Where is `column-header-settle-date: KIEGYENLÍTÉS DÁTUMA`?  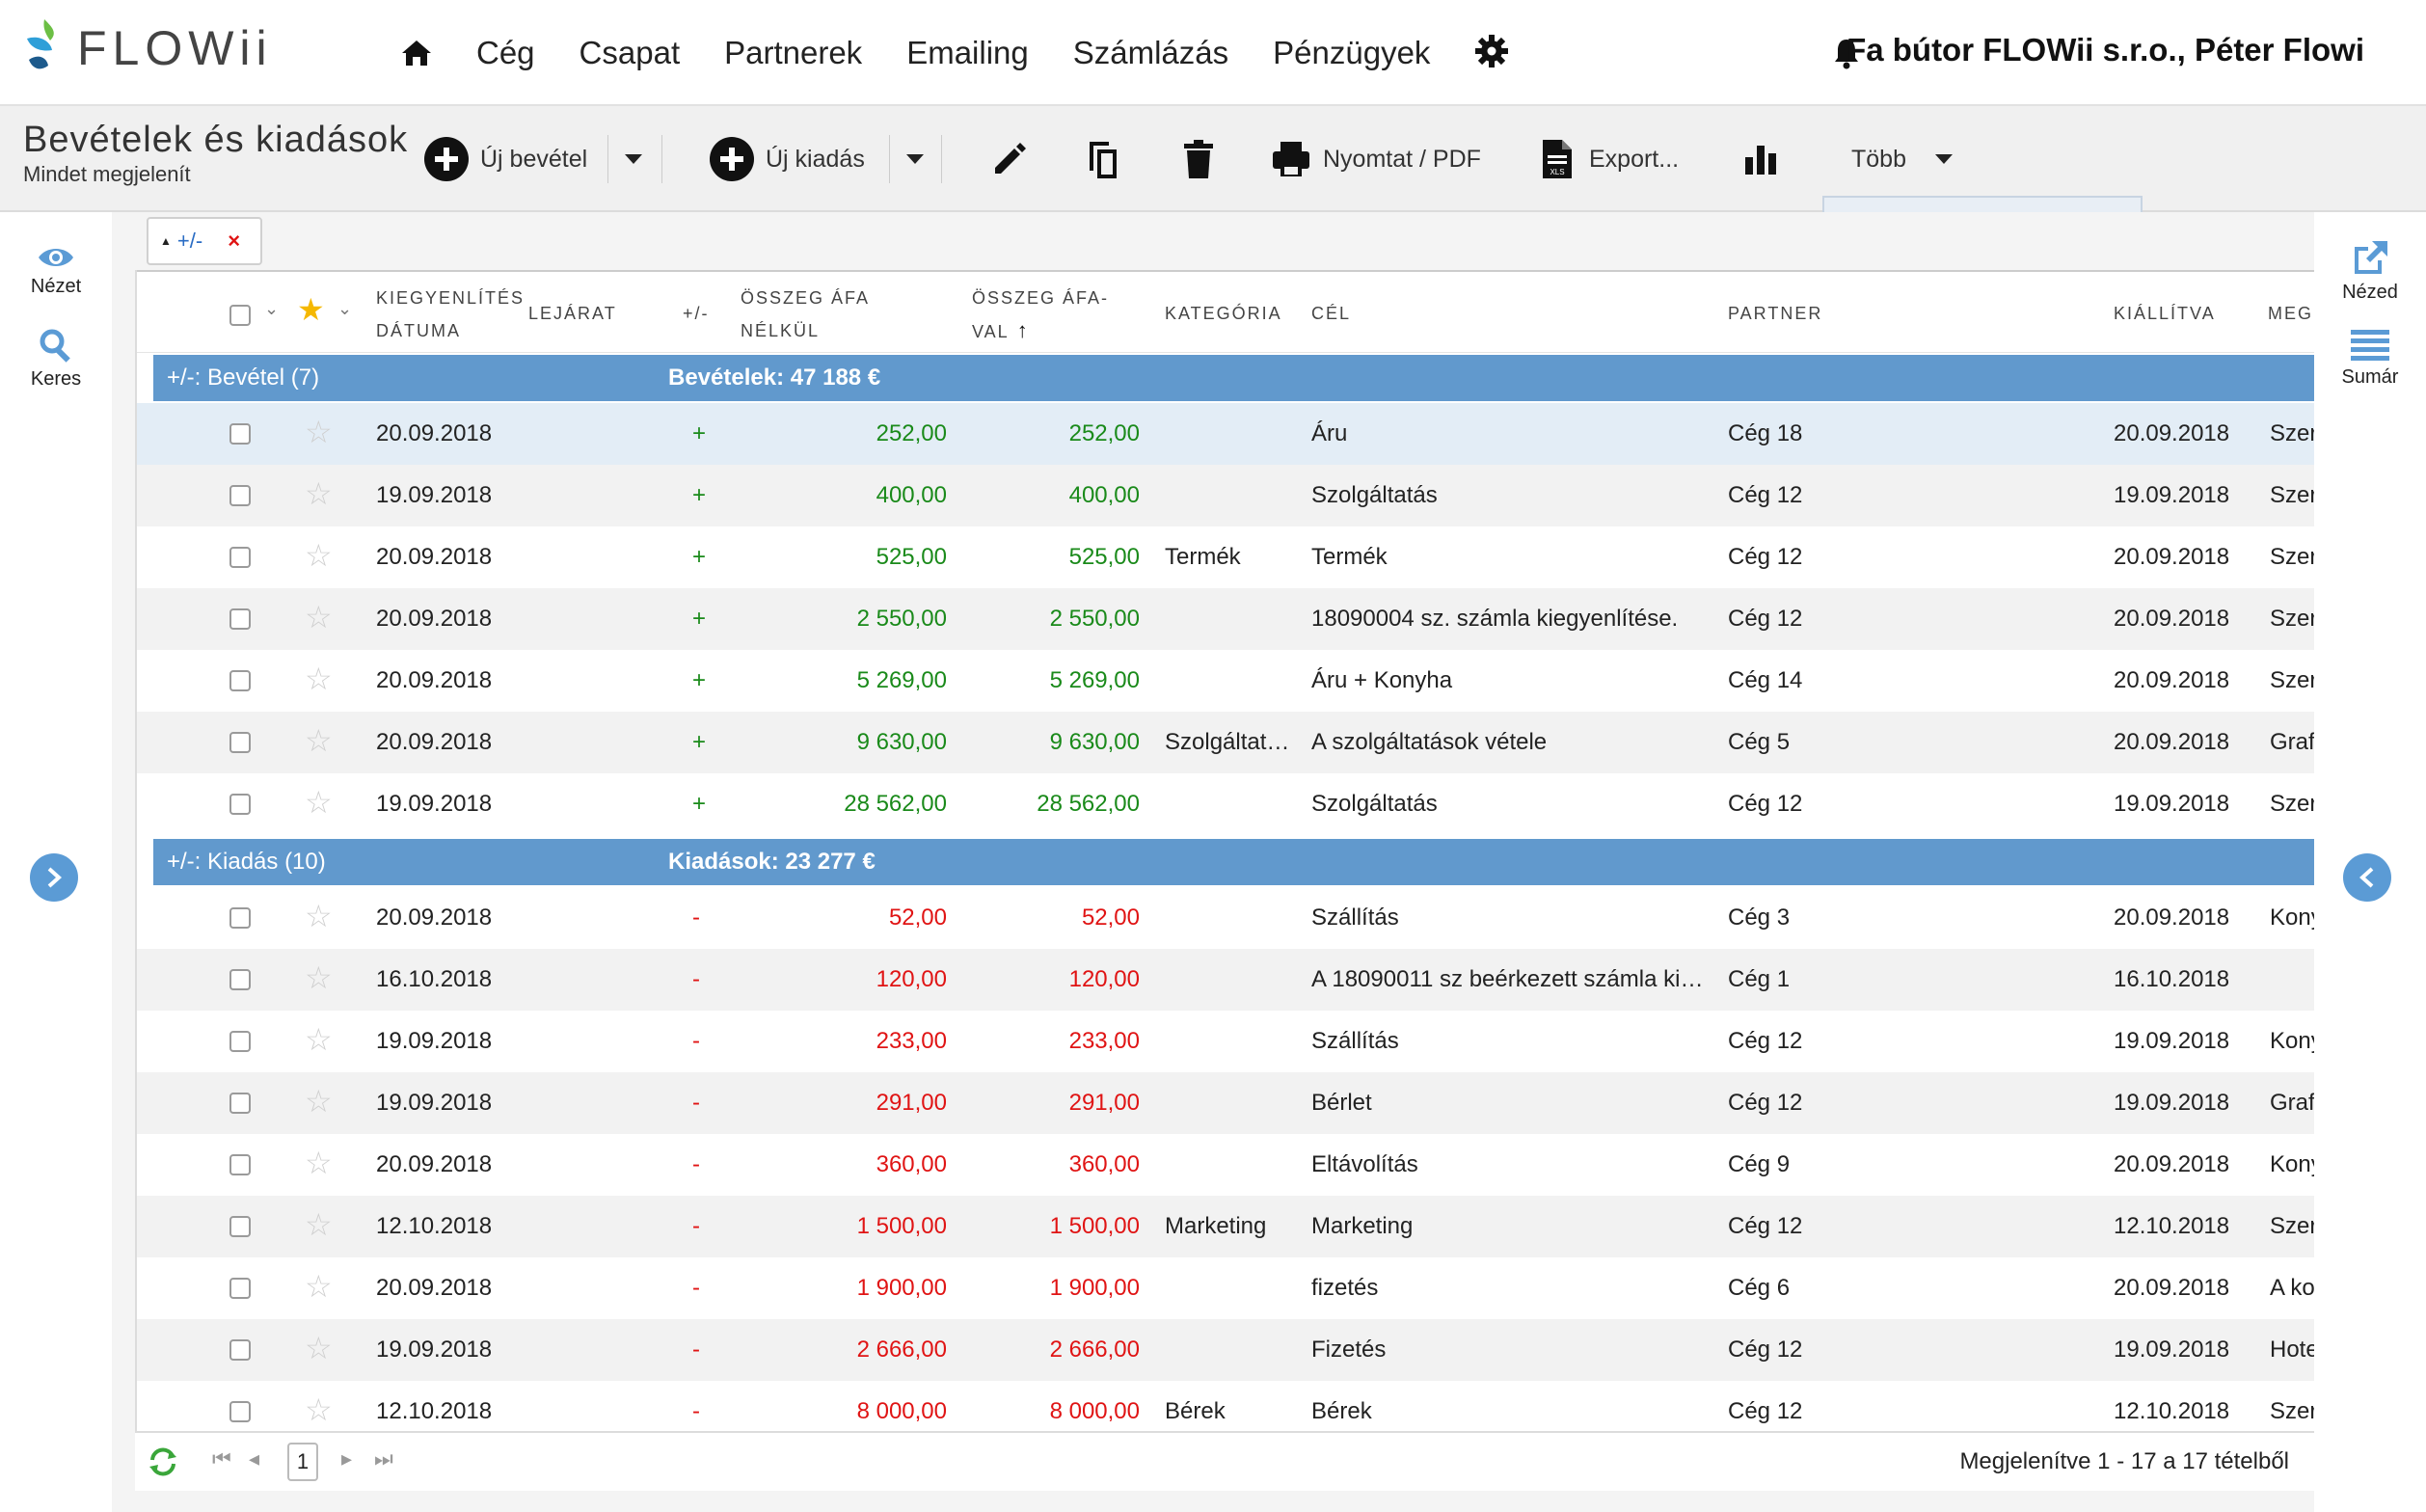
column-header-settle-date: KIEGYENLÍTÉS DÁTUMA is located at coordinates (450, 314).